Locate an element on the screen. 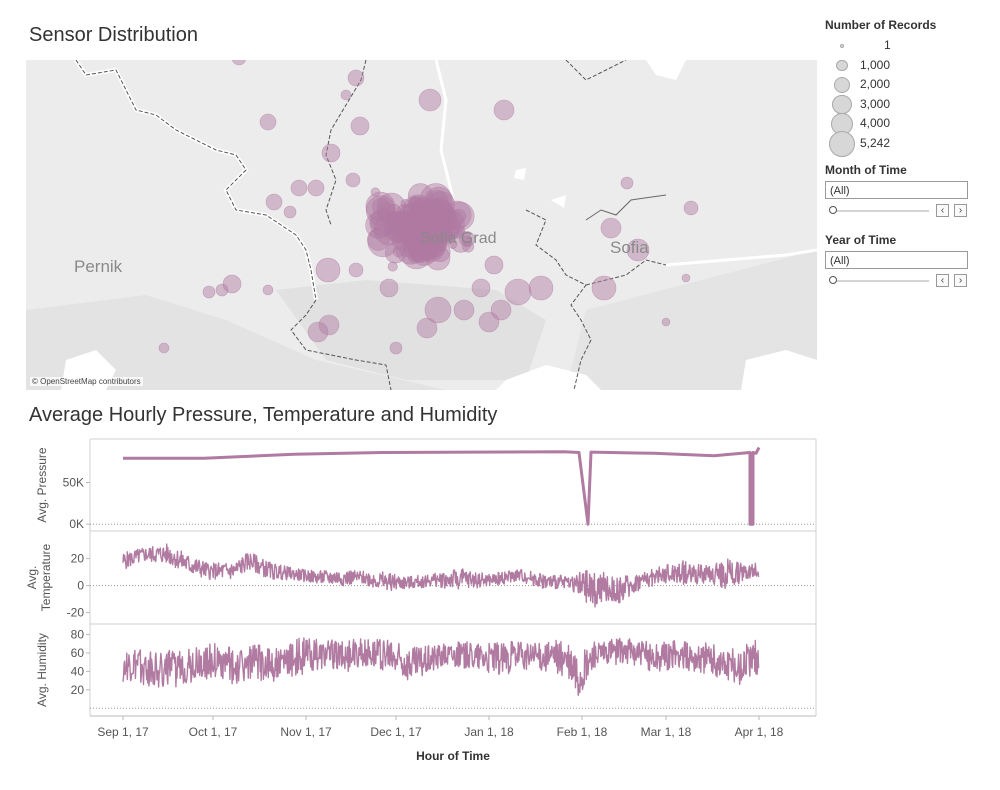 The image size is (1000, 790). month-slider-handle is located at coordinates (833, 210).